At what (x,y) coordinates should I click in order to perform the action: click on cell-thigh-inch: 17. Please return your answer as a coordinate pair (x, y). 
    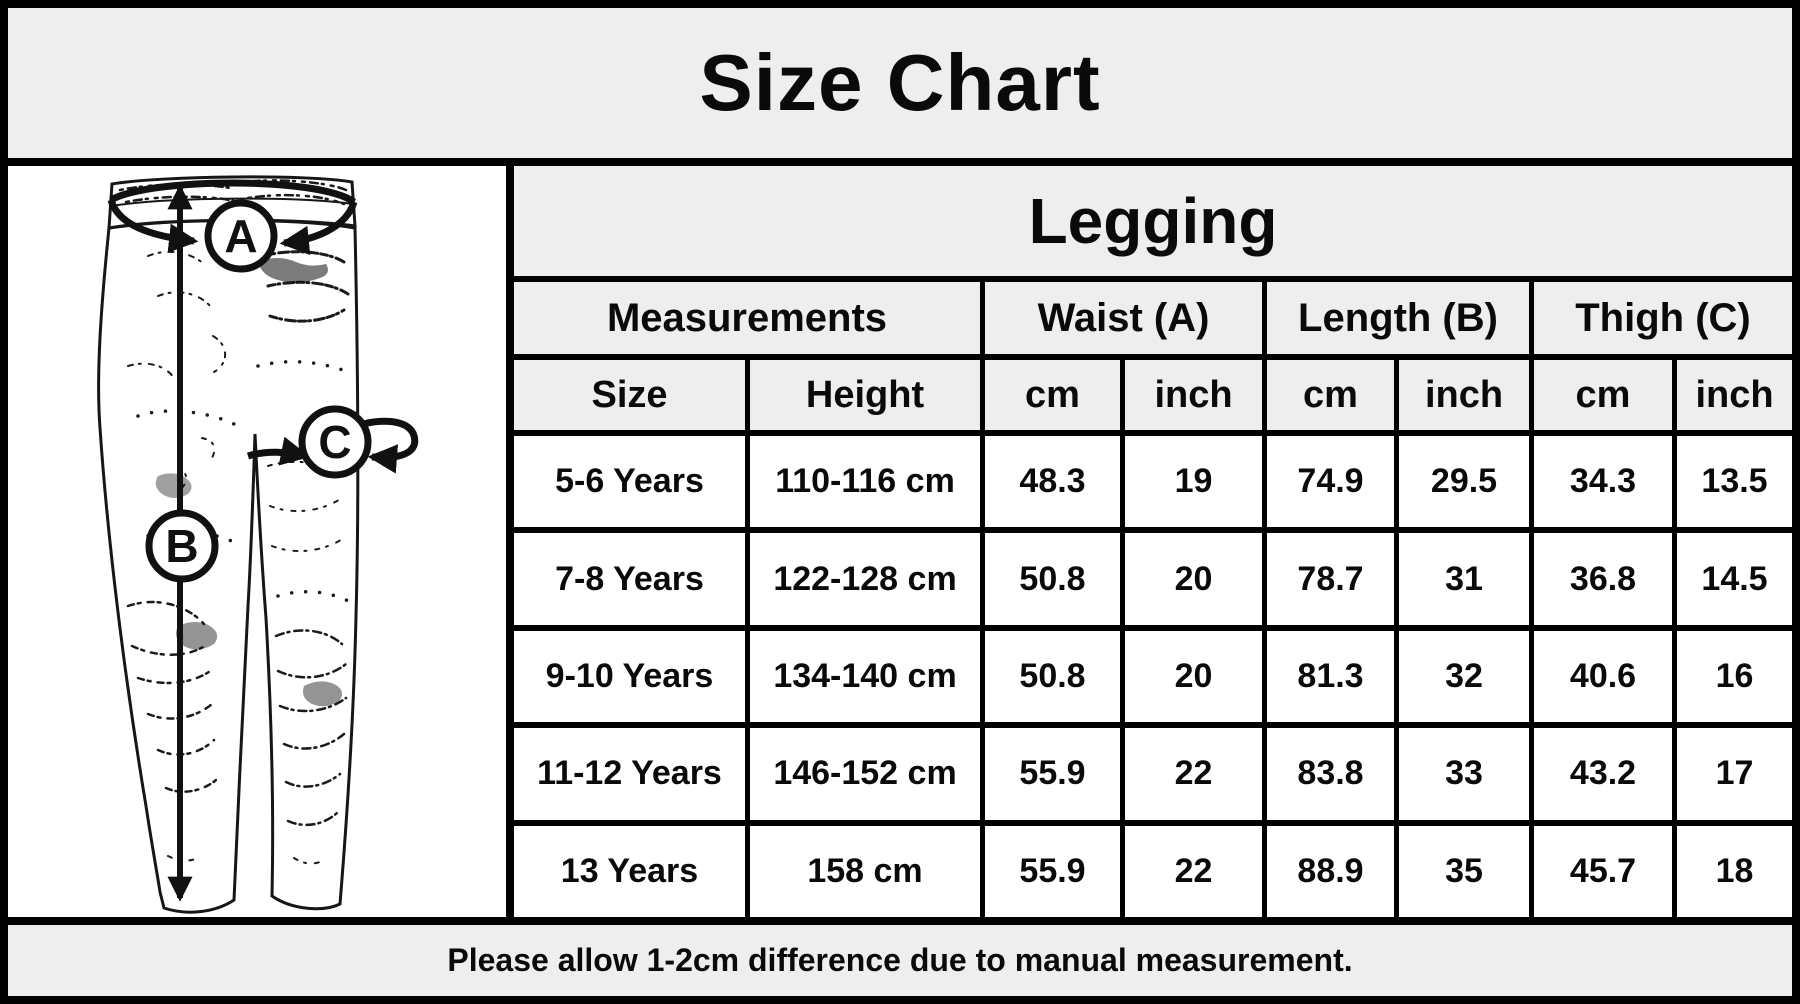
    Looking at the image, I should click on (1734, 774).